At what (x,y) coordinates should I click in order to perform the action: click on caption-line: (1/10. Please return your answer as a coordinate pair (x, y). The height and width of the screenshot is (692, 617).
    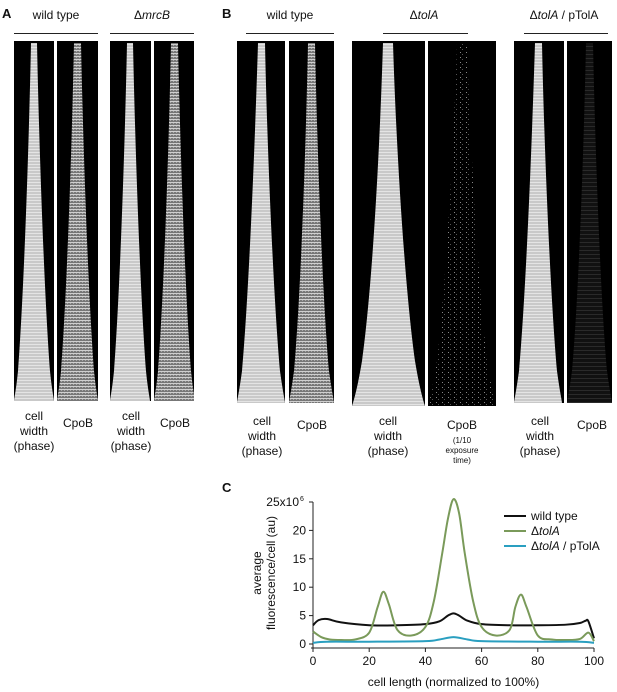
    Looking at the image, I should click on (462, 440).